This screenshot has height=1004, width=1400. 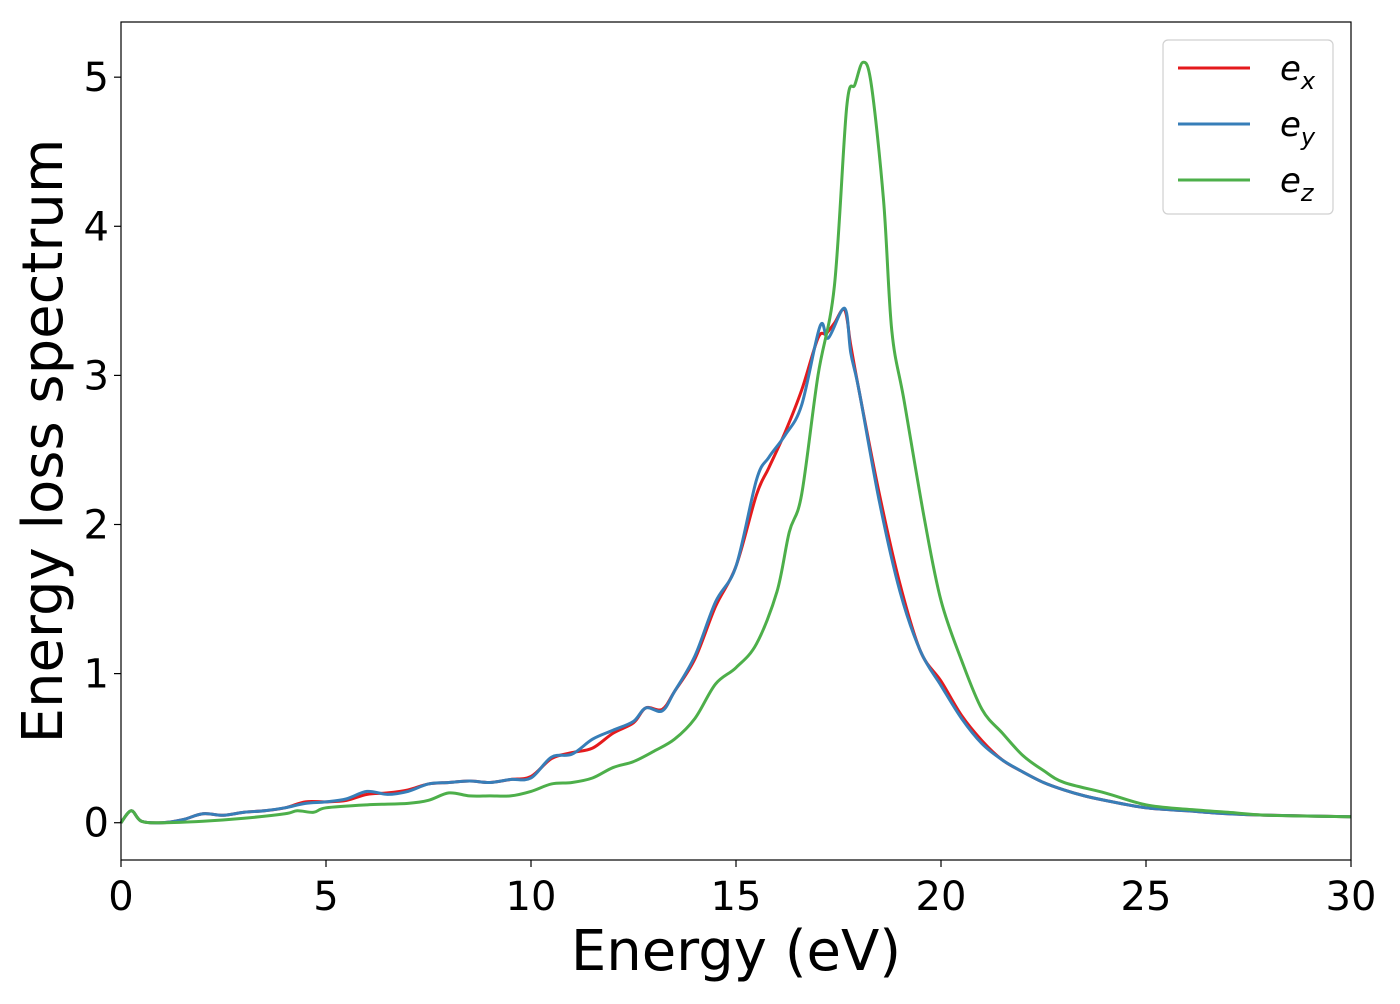 I want to click on x-tick-label: 10, so click(x=531, y=897).